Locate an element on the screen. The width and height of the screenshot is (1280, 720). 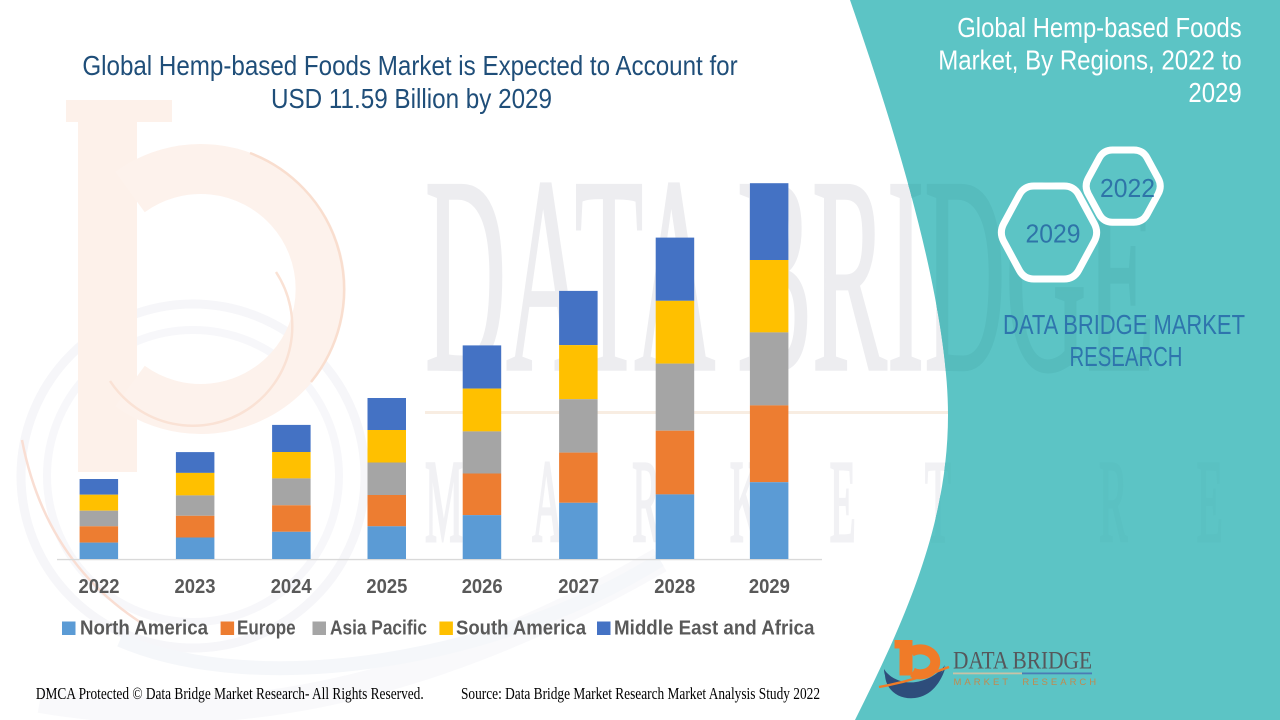
svg-text: North America is located at coordinates (144, 629).